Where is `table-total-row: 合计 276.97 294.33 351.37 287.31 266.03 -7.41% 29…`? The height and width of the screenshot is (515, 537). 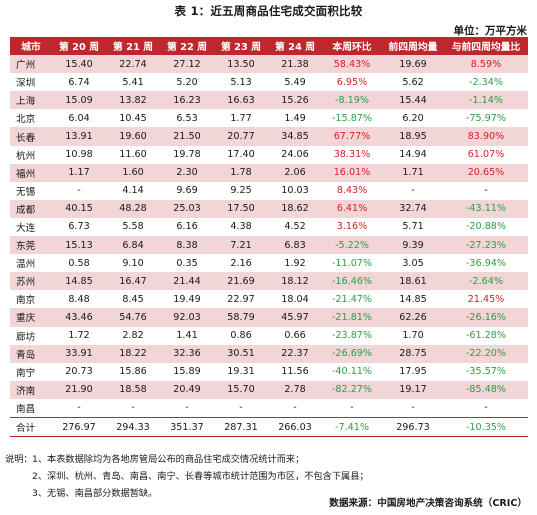 table-total-row: 合计 276.97 294.33 351.37 287.31 266.03 -7.41% 29… is located at coordinates (269, 427).